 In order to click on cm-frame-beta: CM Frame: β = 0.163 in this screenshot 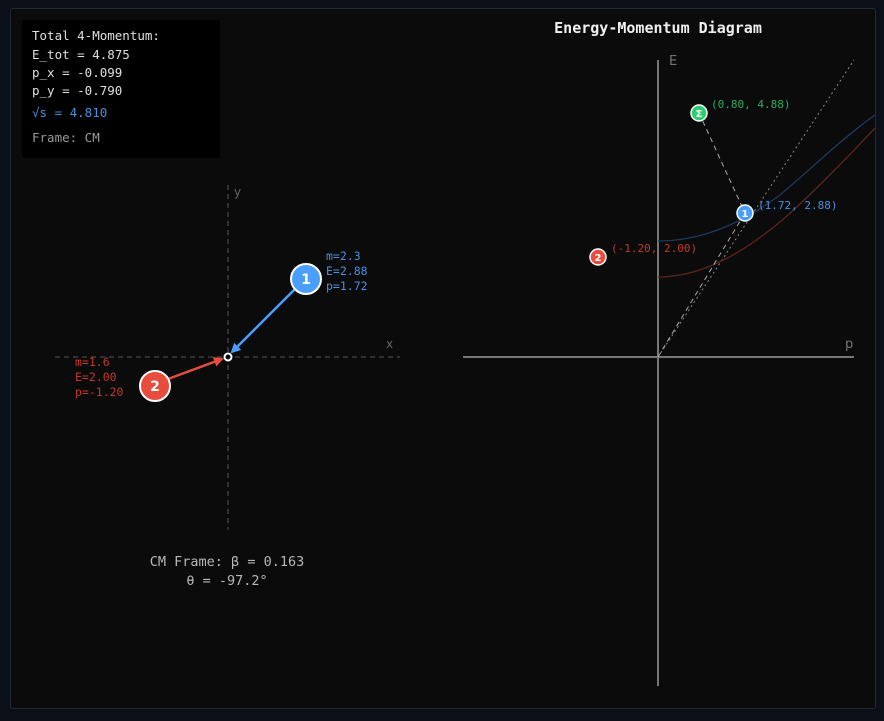, I will do `click(227, 562)`.